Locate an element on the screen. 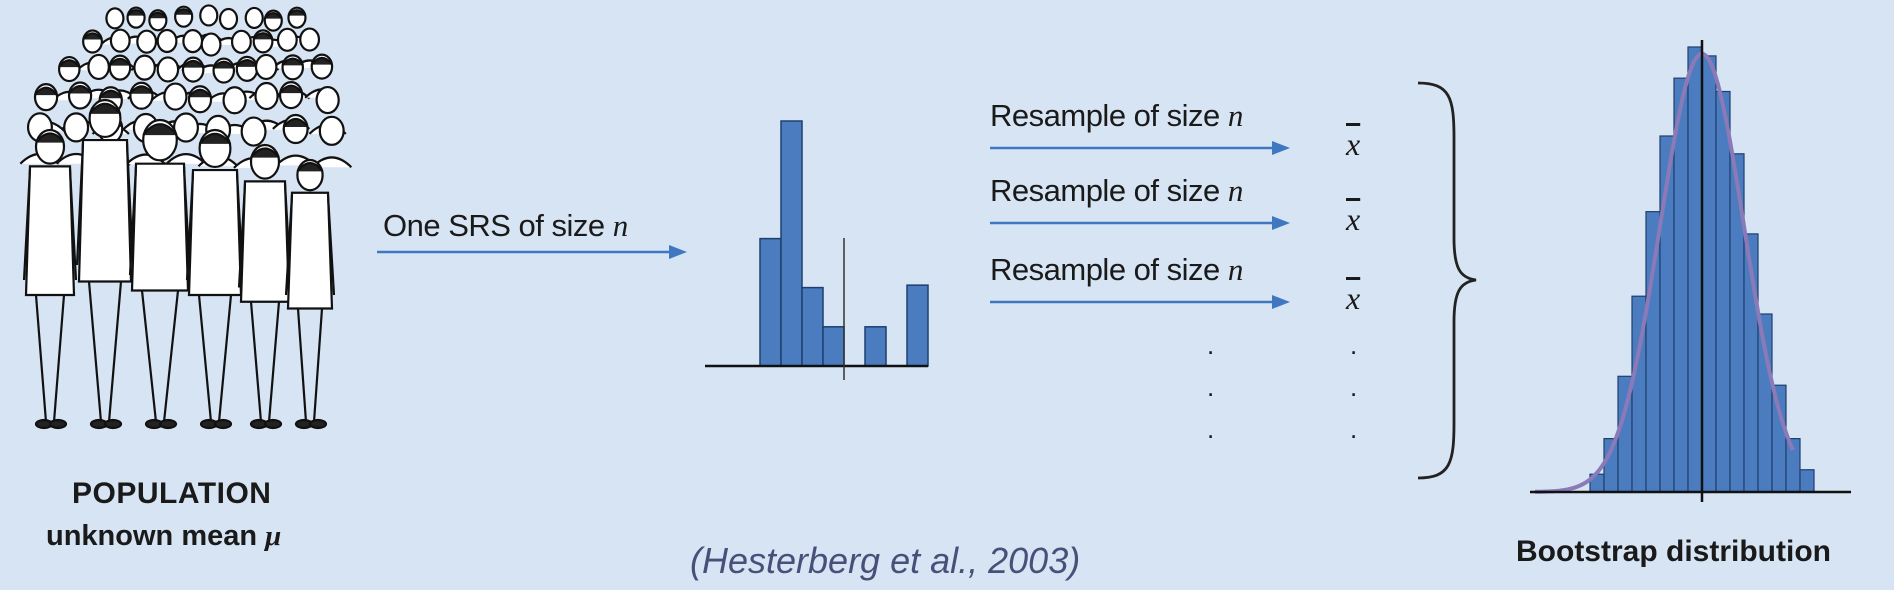 Image resolution: width=1894 pixels, height=590 pixels. citation: (Hesterberg et al., 2003) is located at coordinates (885, 560).